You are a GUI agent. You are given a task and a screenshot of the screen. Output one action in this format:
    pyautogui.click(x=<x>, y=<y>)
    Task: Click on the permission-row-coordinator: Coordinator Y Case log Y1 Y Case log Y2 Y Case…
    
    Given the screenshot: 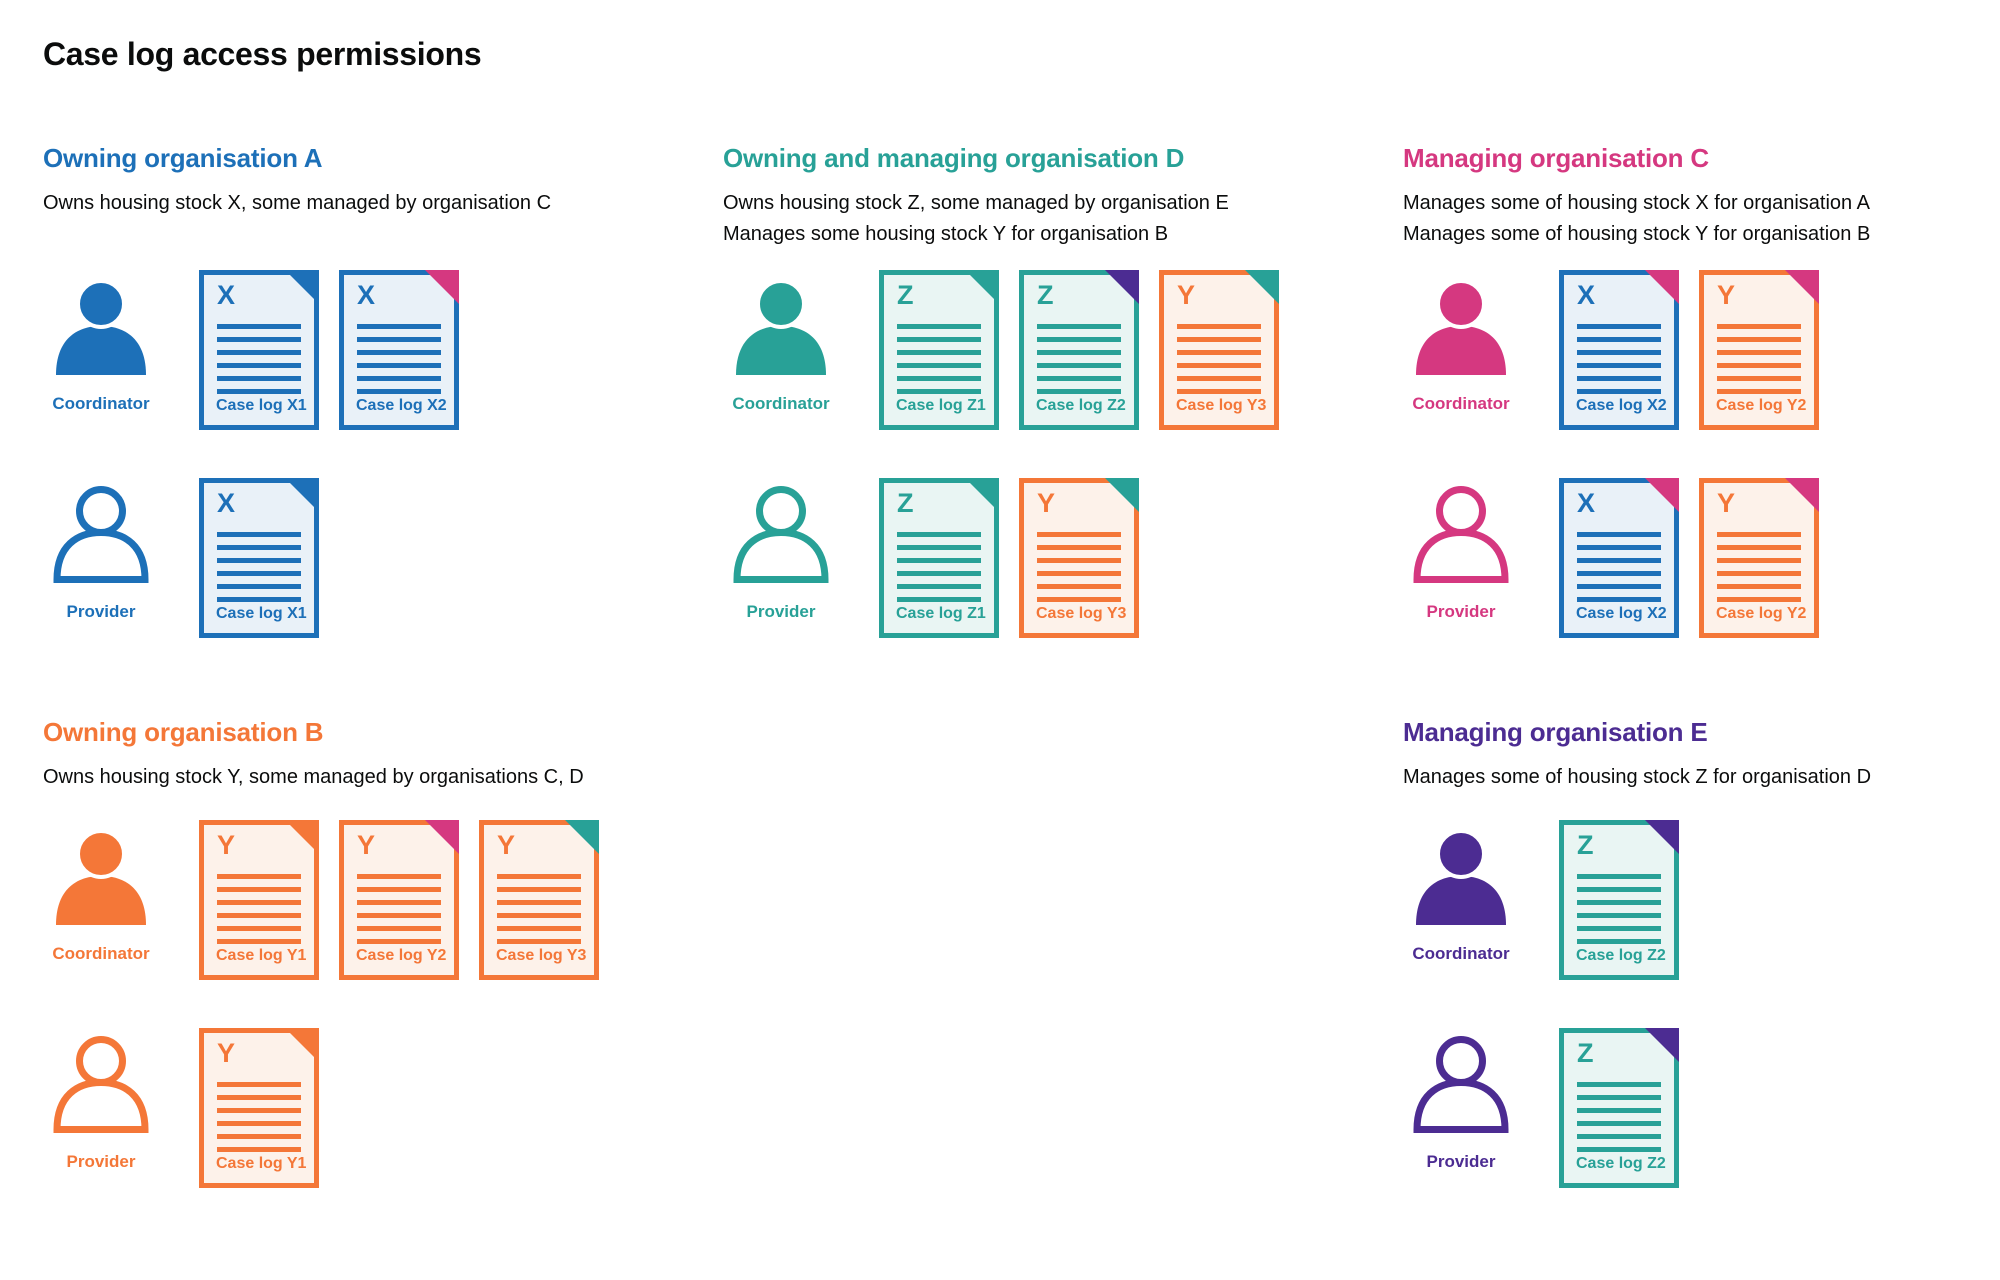 What is the action you would take?
    pyautogui.click(x=321, y=900)
    